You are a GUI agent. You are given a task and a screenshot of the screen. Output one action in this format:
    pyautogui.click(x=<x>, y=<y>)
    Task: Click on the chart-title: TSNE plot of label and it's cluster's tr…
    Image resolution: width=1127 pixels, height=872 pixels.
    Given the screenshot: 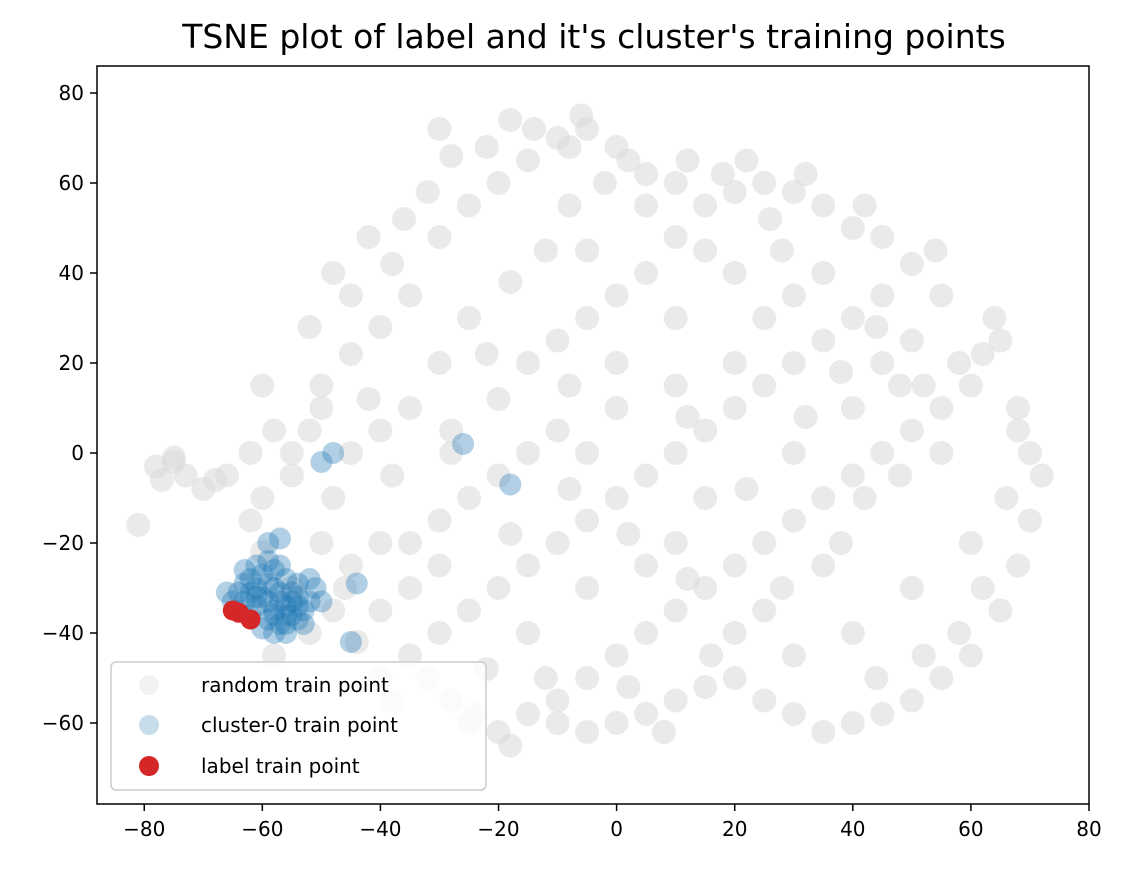 What is the action you would take?
    pyautogui.click(x=593, y=36)
    